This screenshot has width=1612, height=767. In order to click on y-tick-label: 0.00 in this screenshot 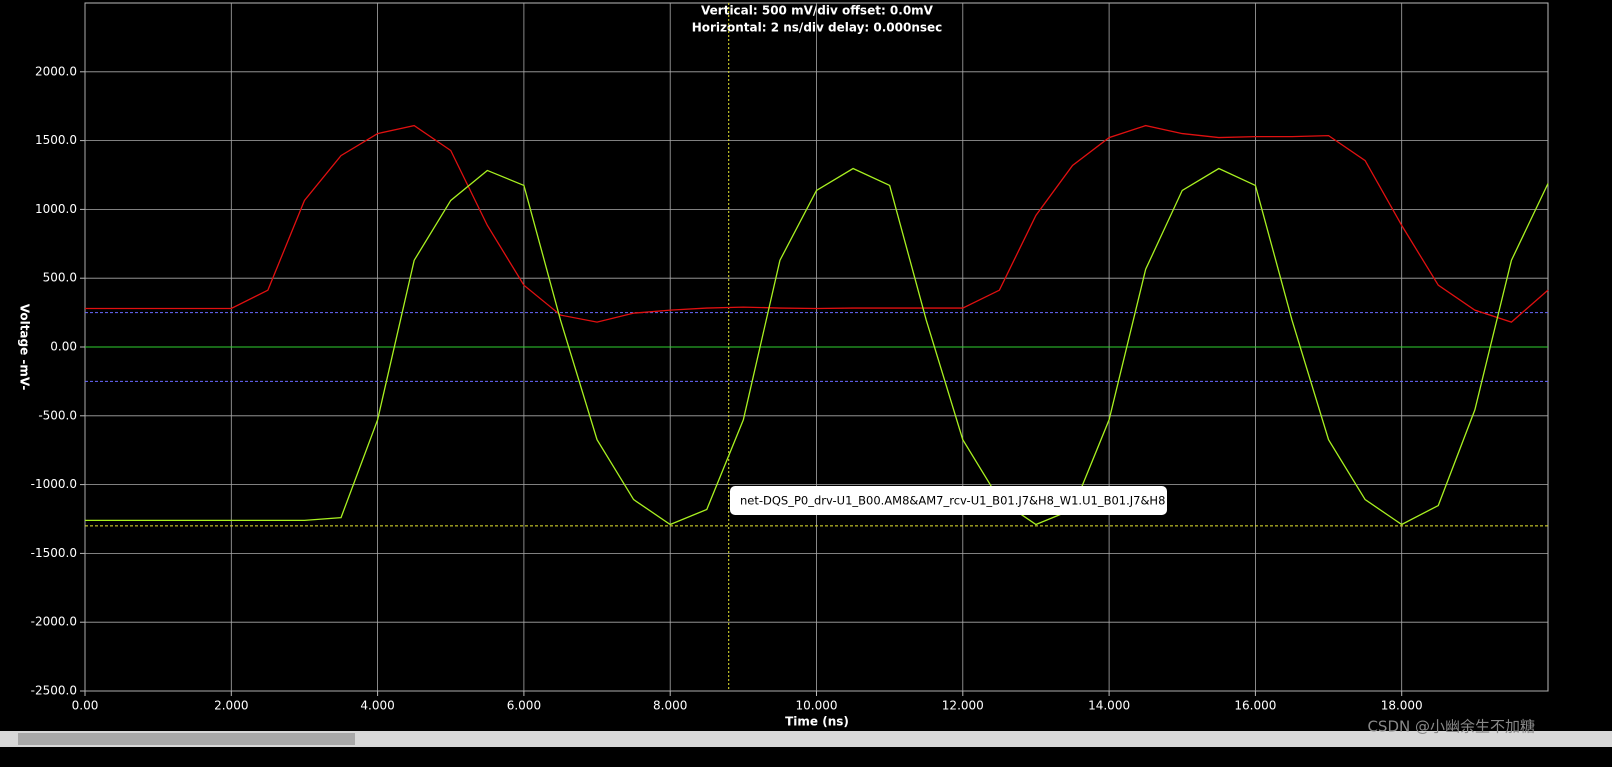, I will do `click(63, 347)`.